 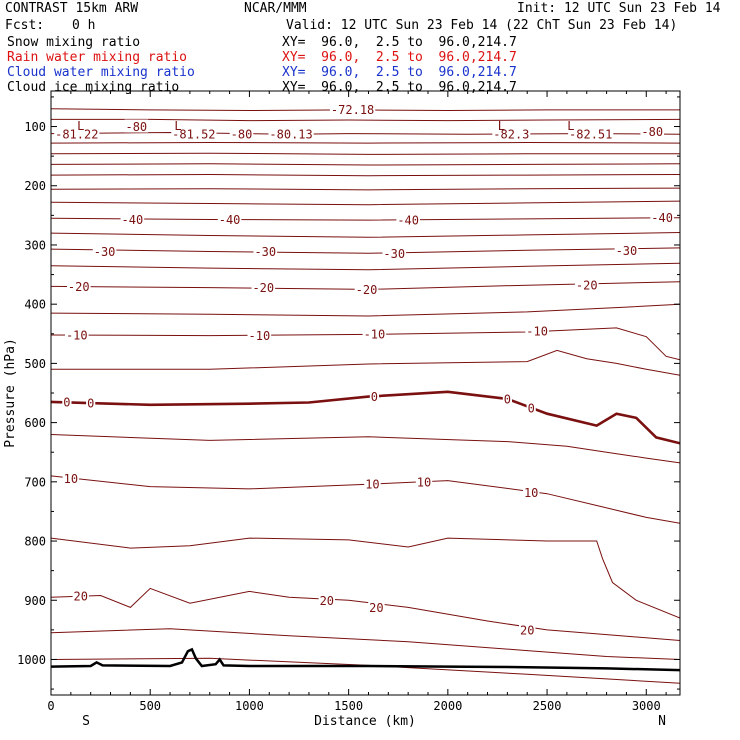 I want to click on contour-label-36: 20, so click(x=376, y=608).